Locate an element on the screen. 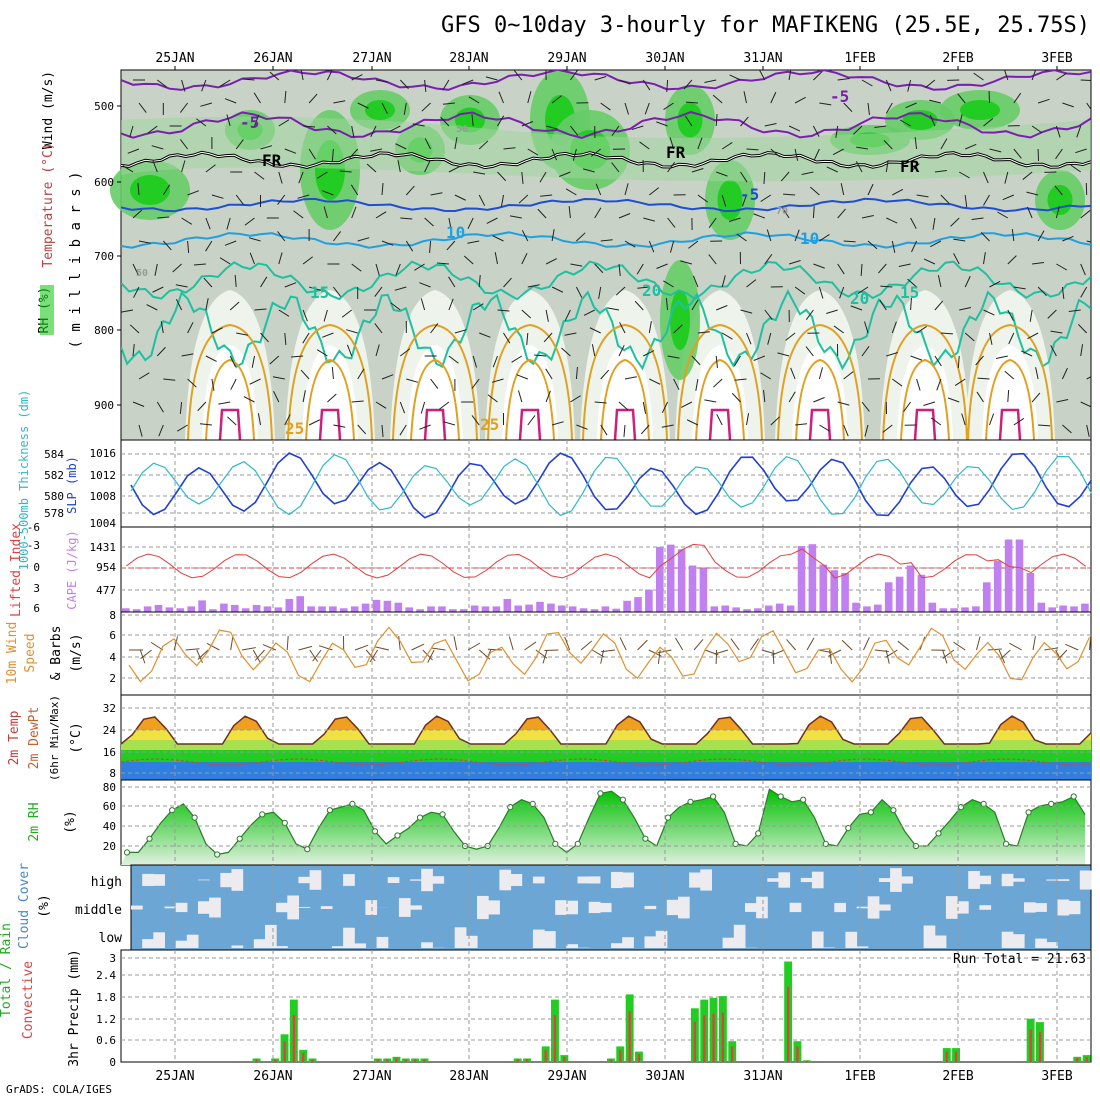 The width and height of the screenshot is (1100, 1104). temperature-axis-label: Temperature (°C) is located at coordinates (48, 204).